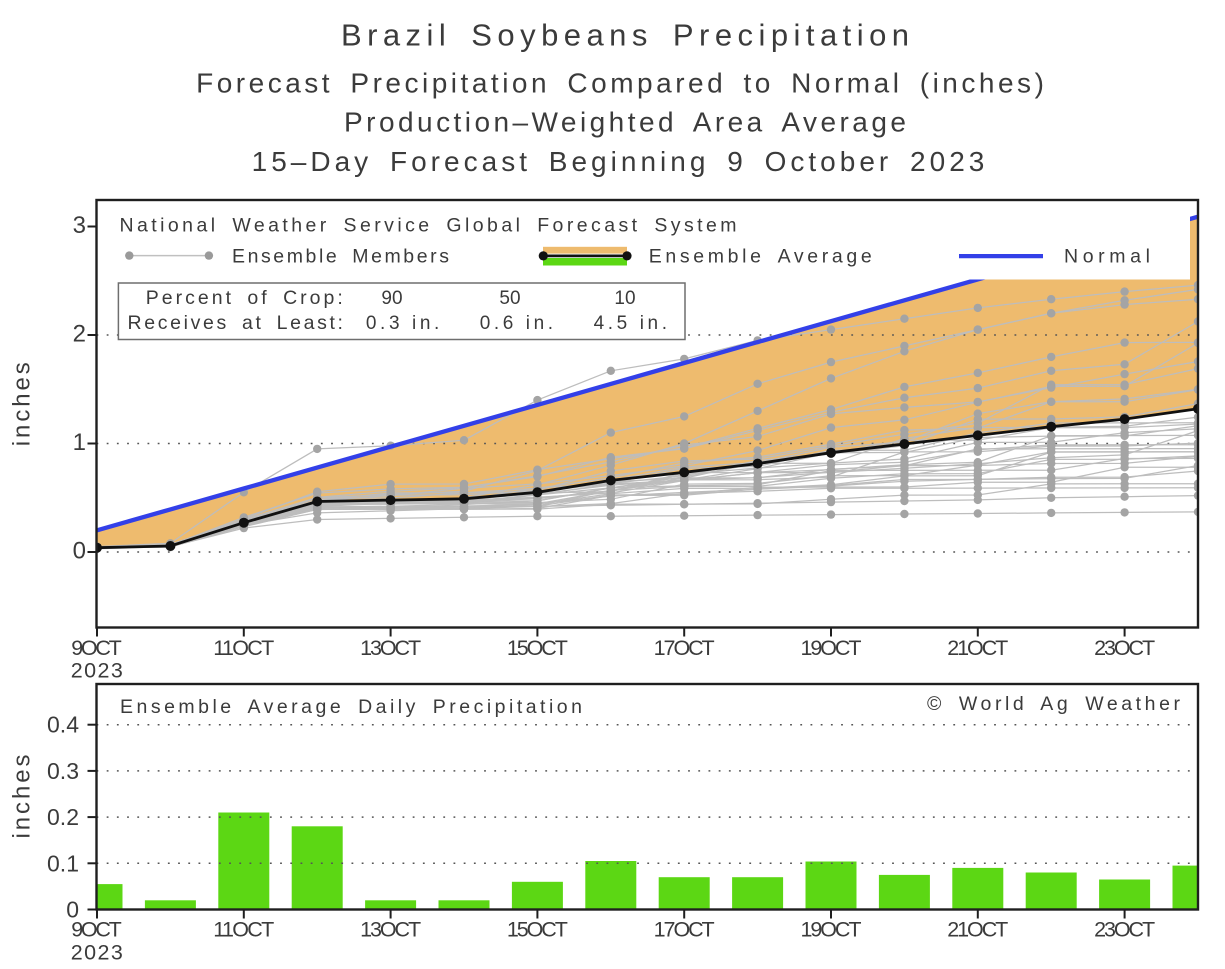  What do you see at coordinates (632, 323) in the screenshot?
I see `svg-text: 4.5 in.` at bounding box center [632, 323].